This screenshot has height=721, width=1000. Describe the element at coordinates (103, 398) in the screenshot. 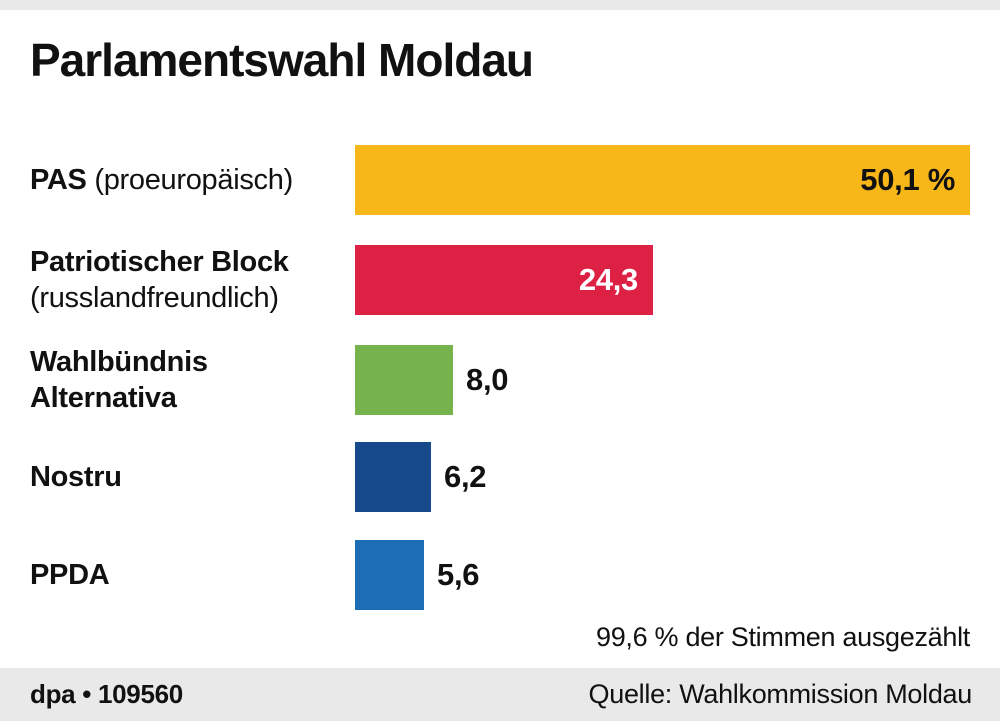

I see `party-name-line2: Alternativa` at that location.